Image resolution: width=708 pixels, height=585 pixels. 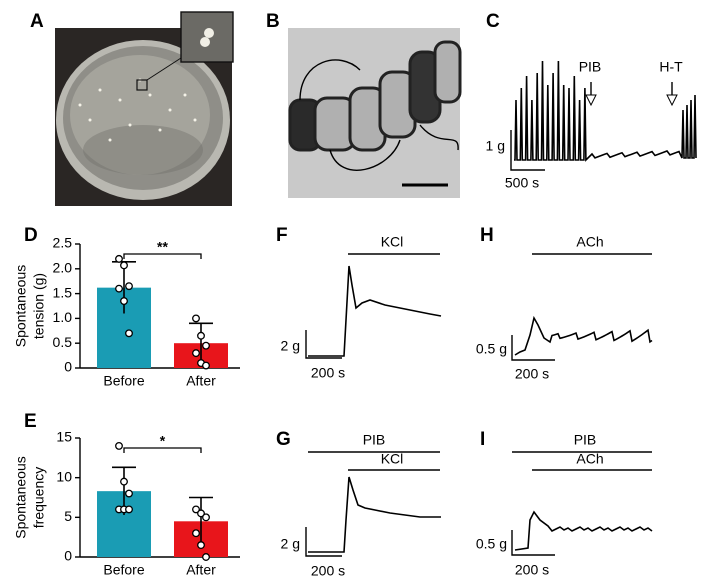 What do you see at coordinates (283, 439) in the screenshot?
I see `panel-label: G` at bounding box center [283, 439].